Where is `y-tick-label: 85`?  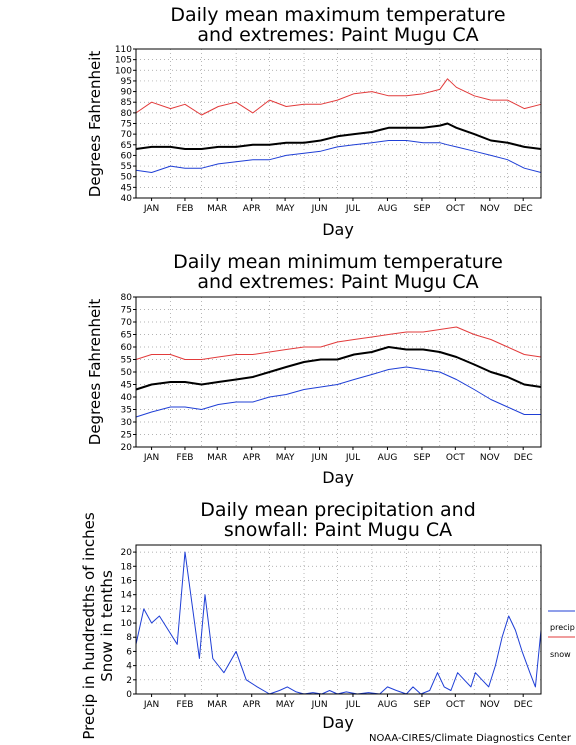 y-tick-label: 85 is located at coordinates (126, 103).